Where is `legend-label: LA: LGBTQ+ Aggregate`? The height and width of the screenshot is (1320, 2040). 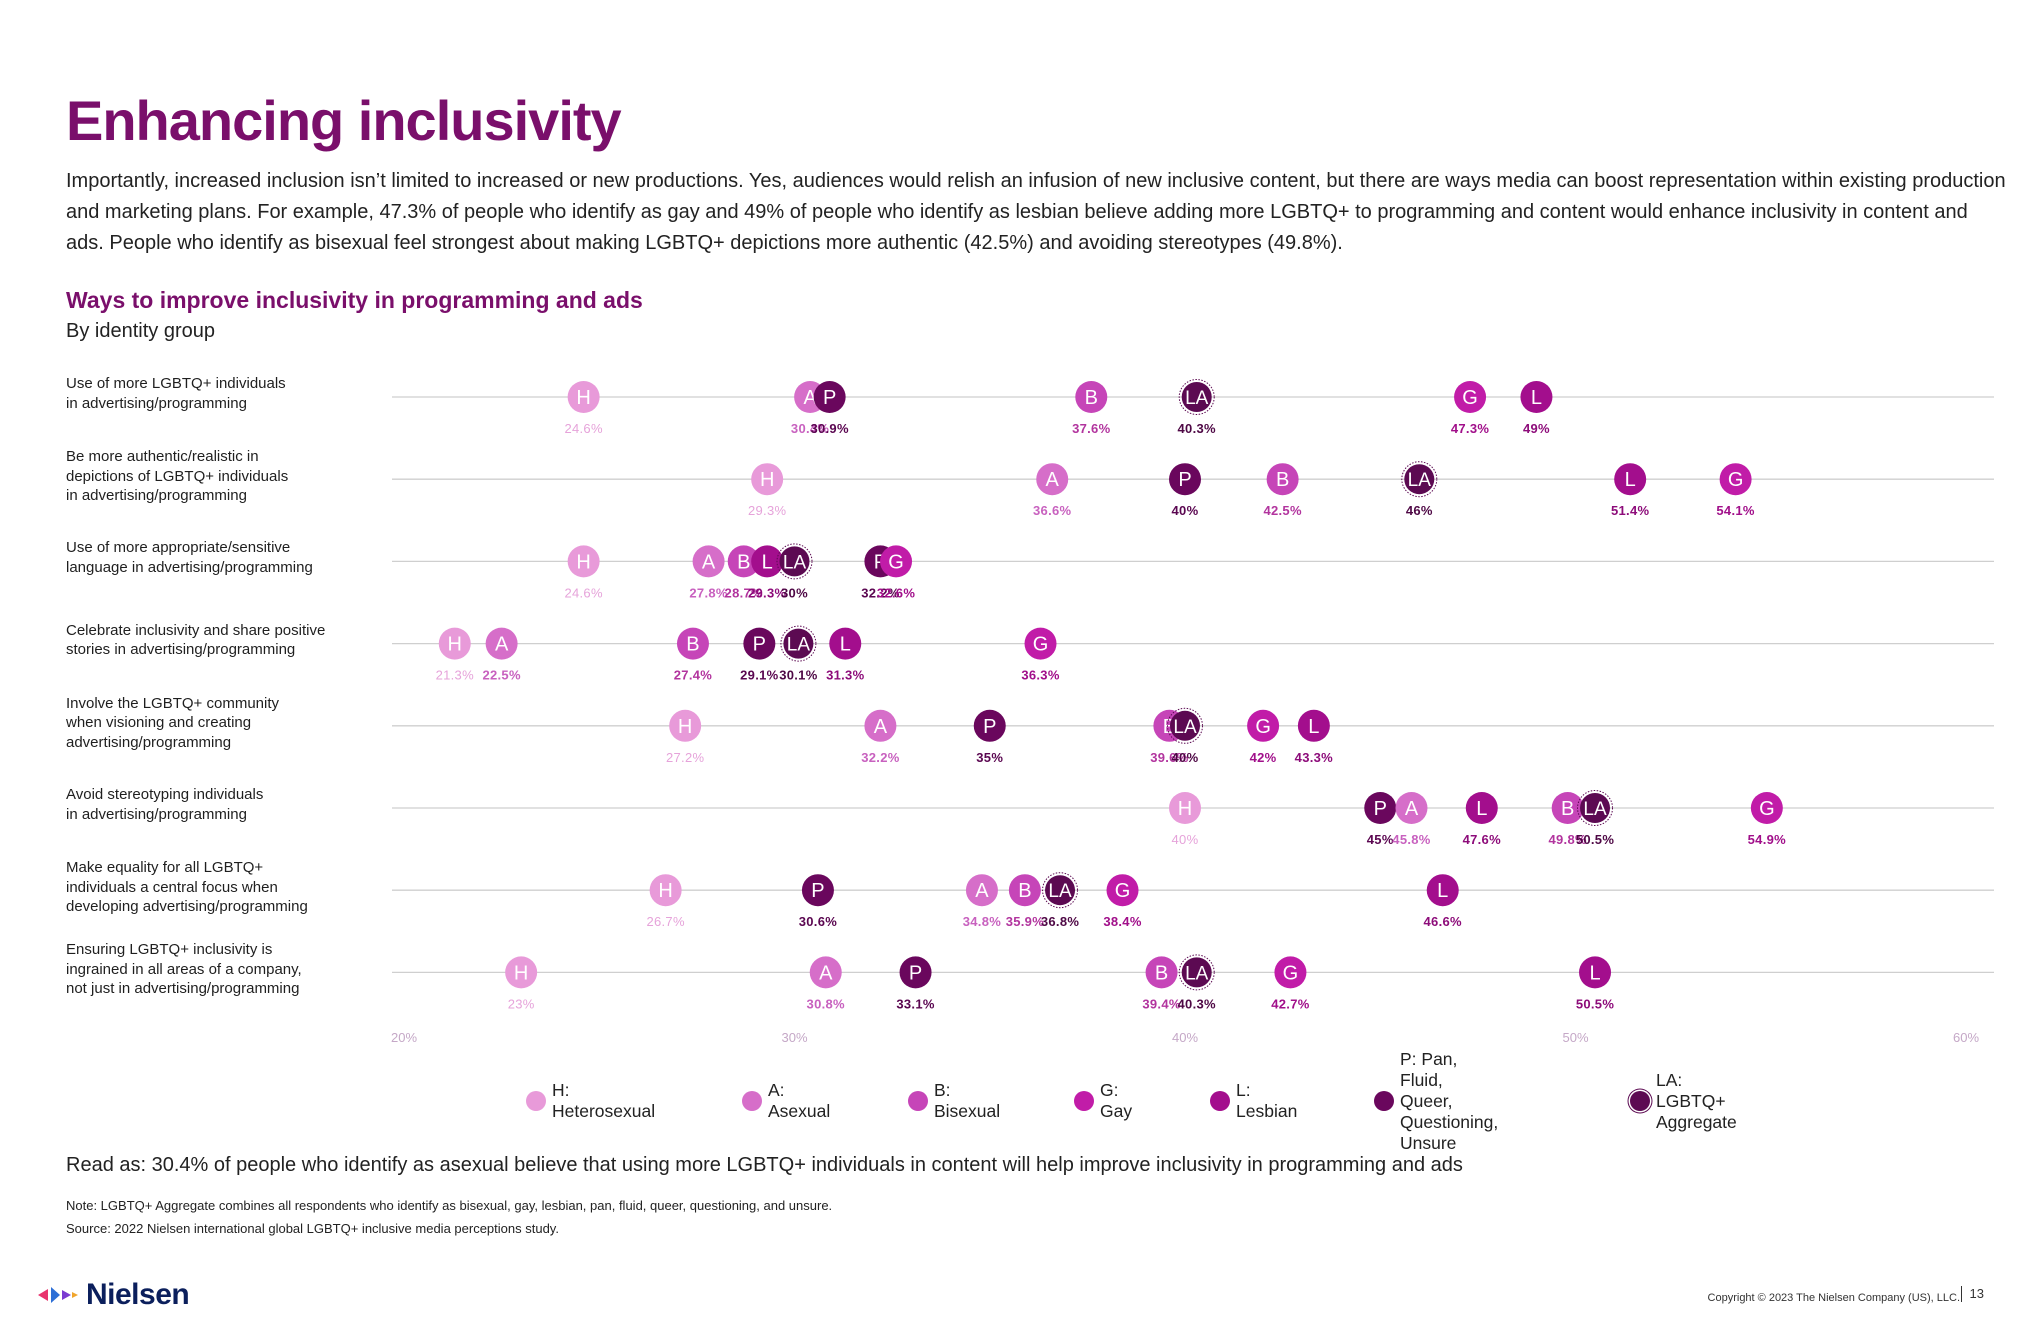 legend-label: LA: LGBTQ+ Aggregate is located at coordinates (1696, 1100).